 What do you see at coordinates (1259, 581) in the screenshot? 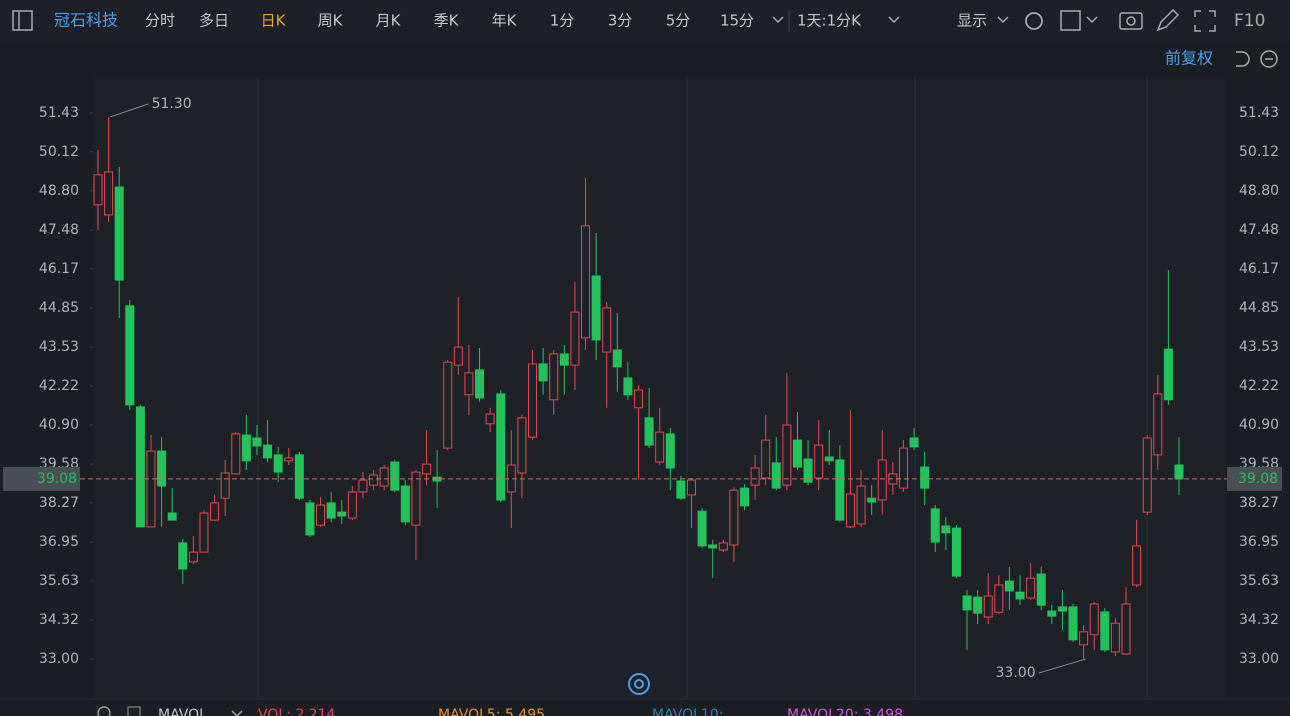
I see `y-tick-label-right: 35.63` at bounding box center [1259, 581].